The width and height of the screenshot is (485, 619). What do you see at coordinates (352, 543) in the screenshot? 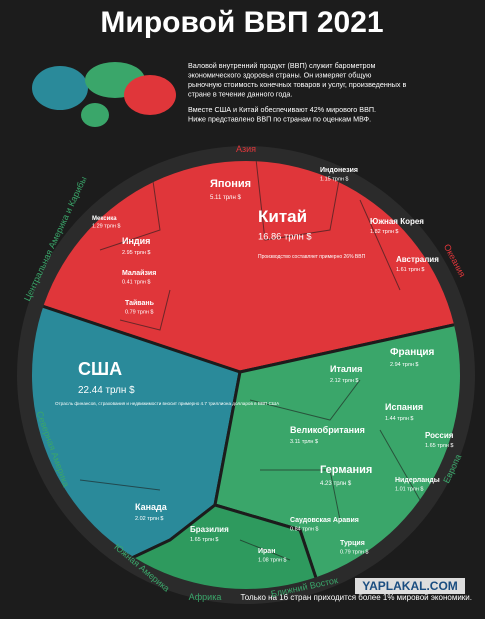
I see `country-name: Турция` at bounding box center [352, 543].